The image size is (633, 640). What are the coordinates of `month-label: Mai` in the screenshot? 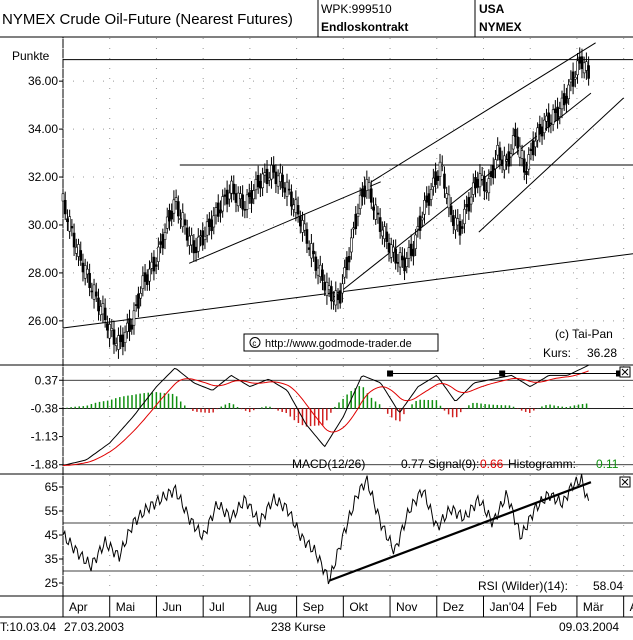 It's located at (125, 607).